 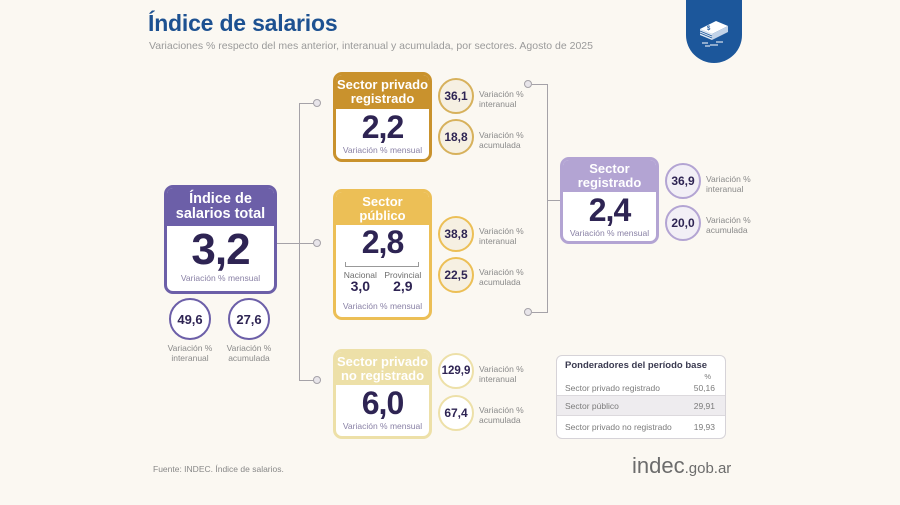 I want to click on privado-registrado-acumulada-circle: 18,8, so click(x=456, y=137).